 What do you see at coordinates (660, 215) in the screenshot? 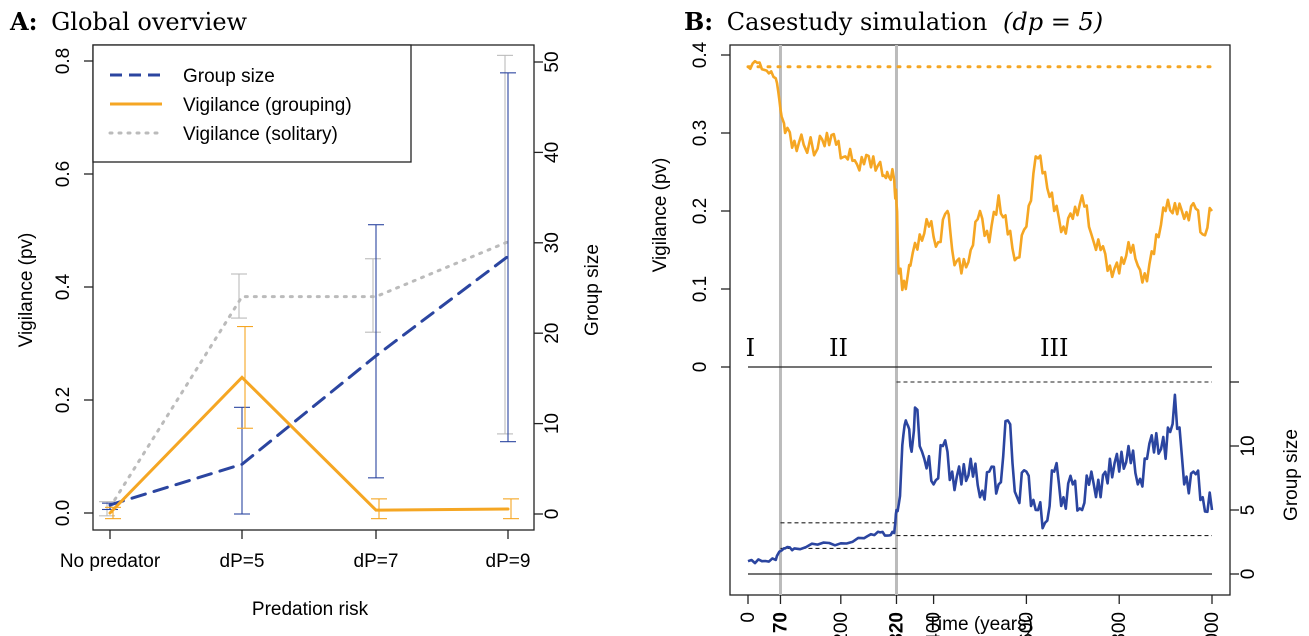
I see `panel-b-ylabel-top: Vigilance (pv)` at bounding box center [660, 215].